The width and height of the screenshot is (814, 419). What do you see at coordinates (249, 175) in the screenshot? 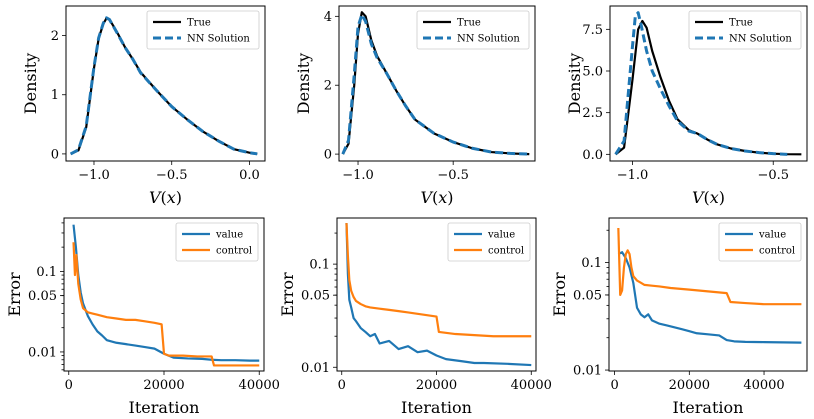
I see `x-tick-label: 0.0` at bounding box center [249, 175].